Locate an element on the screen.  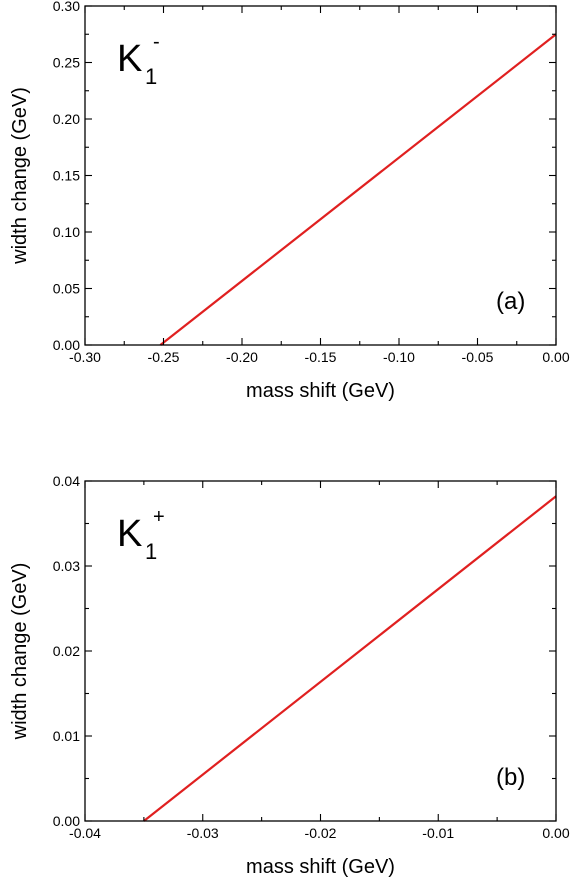
y-tick-label: 0.15 is located at coordinates (66, 176).